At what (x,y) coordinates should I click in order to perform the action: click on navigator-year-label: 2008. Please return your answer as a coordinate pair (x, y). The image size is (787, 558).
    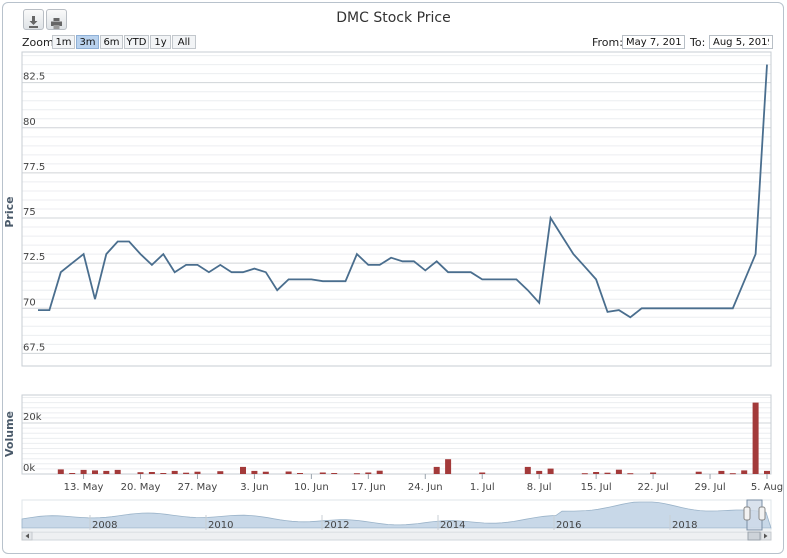
    Looking at the image, I should click on (104, 525).